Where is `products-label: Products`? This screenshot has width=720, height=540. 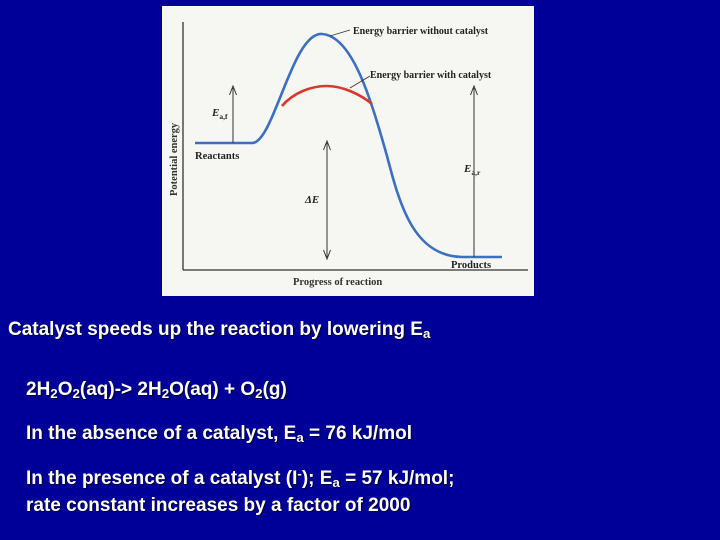
products-label: Products is located at coordinates (471, 265).